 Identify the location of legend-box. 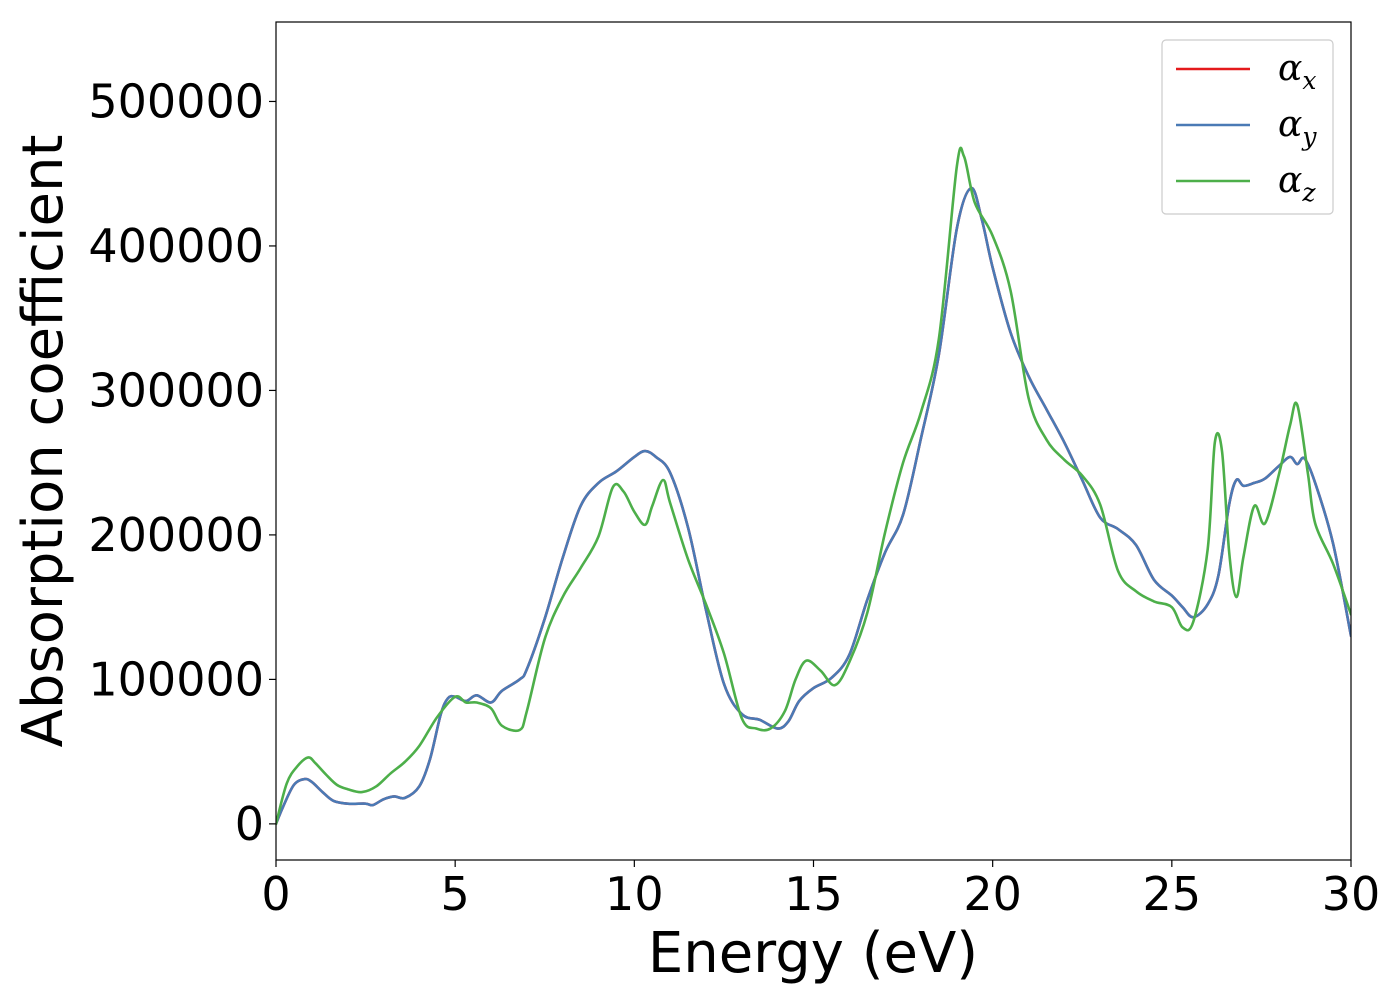
(1247, 127).